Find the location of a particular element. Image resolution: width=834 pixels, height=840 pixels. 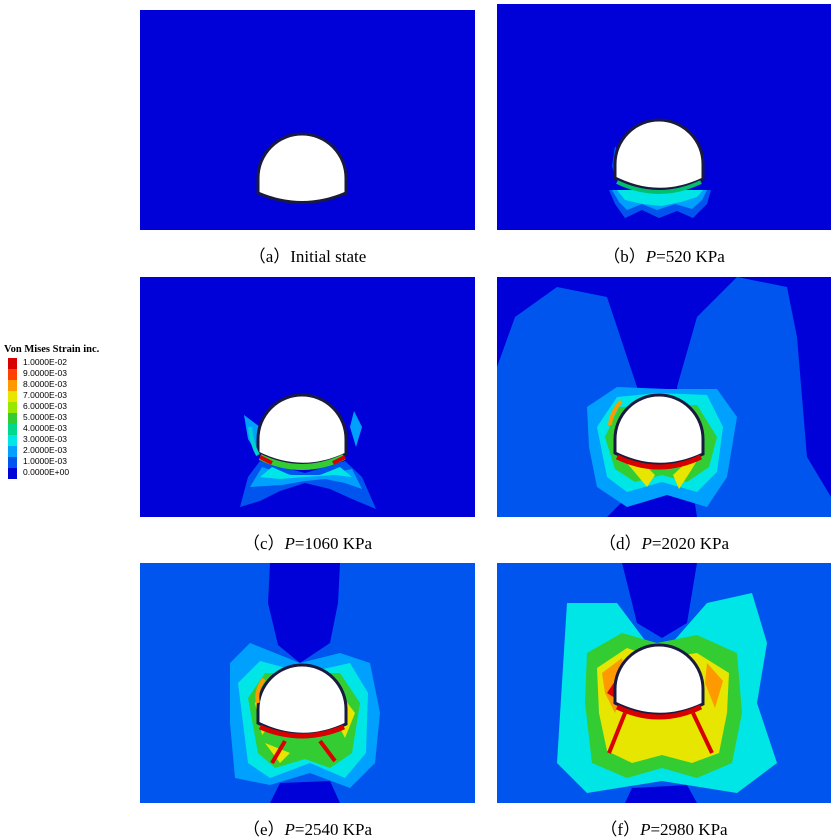

legend-label: 1.0000E-03 is located at coordinates (45, 461).